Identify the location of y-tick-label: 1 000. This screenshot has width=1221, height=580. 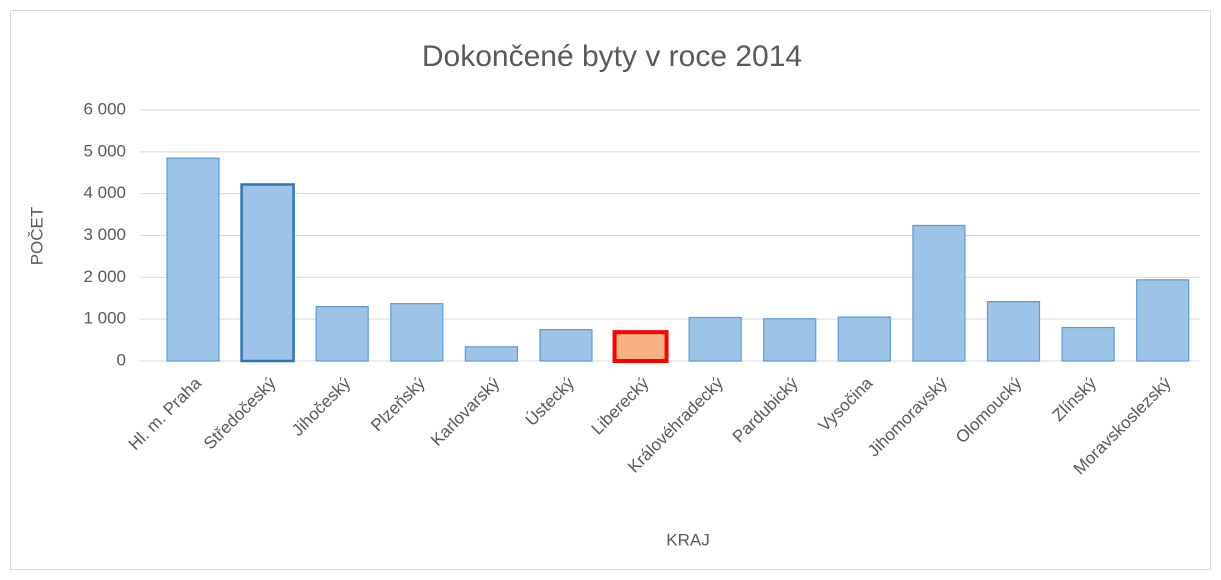
(104, 318).